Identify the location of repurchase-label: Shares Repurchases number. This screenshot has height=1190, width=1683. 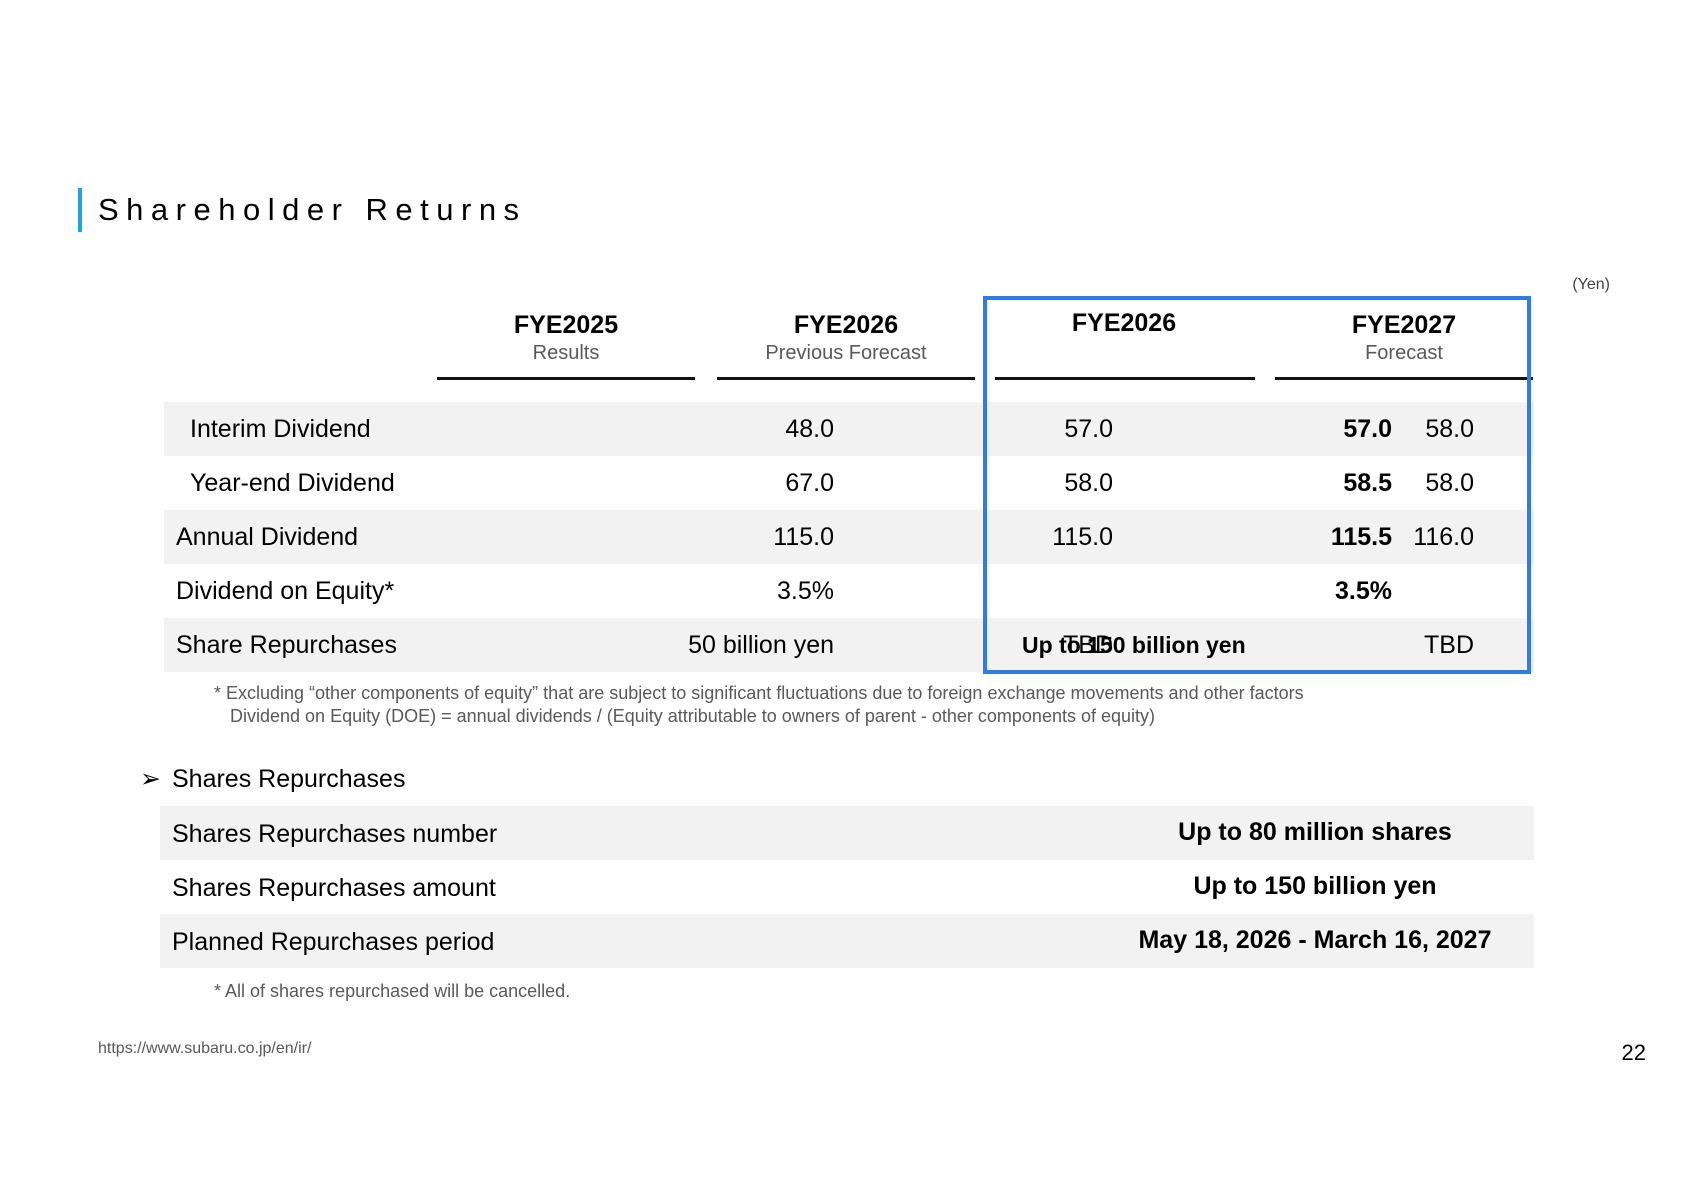
(335, 834).